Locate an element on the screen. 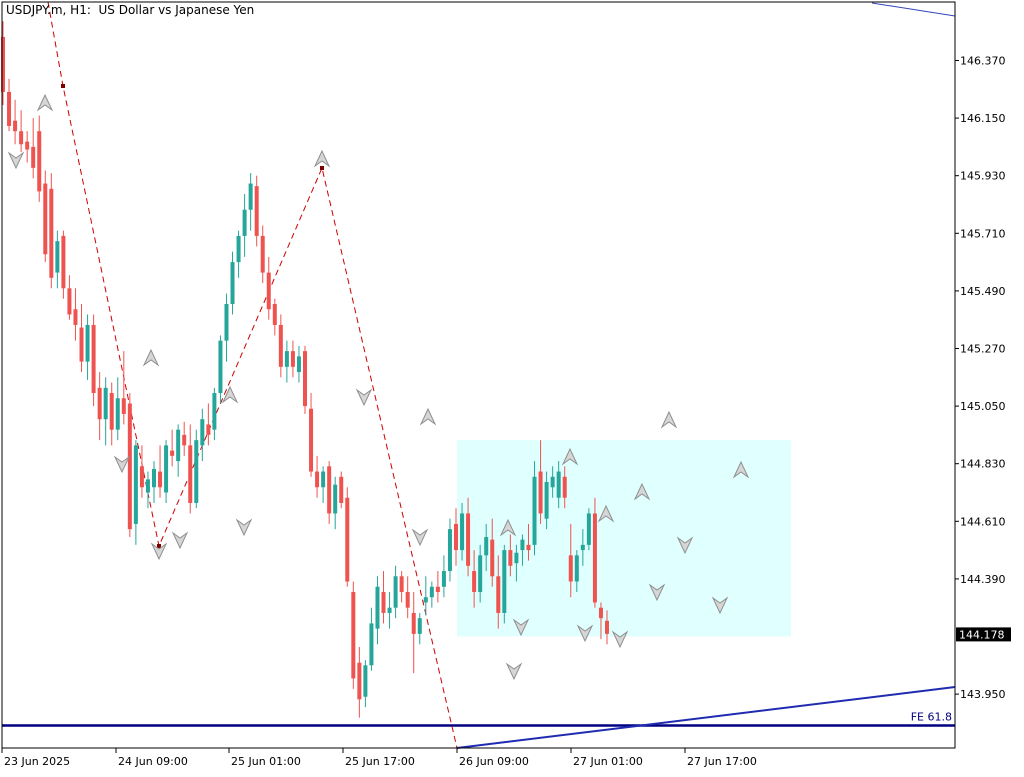  x-tick-label: 25 Jun 01:00 is located at coordinates (266, 761).